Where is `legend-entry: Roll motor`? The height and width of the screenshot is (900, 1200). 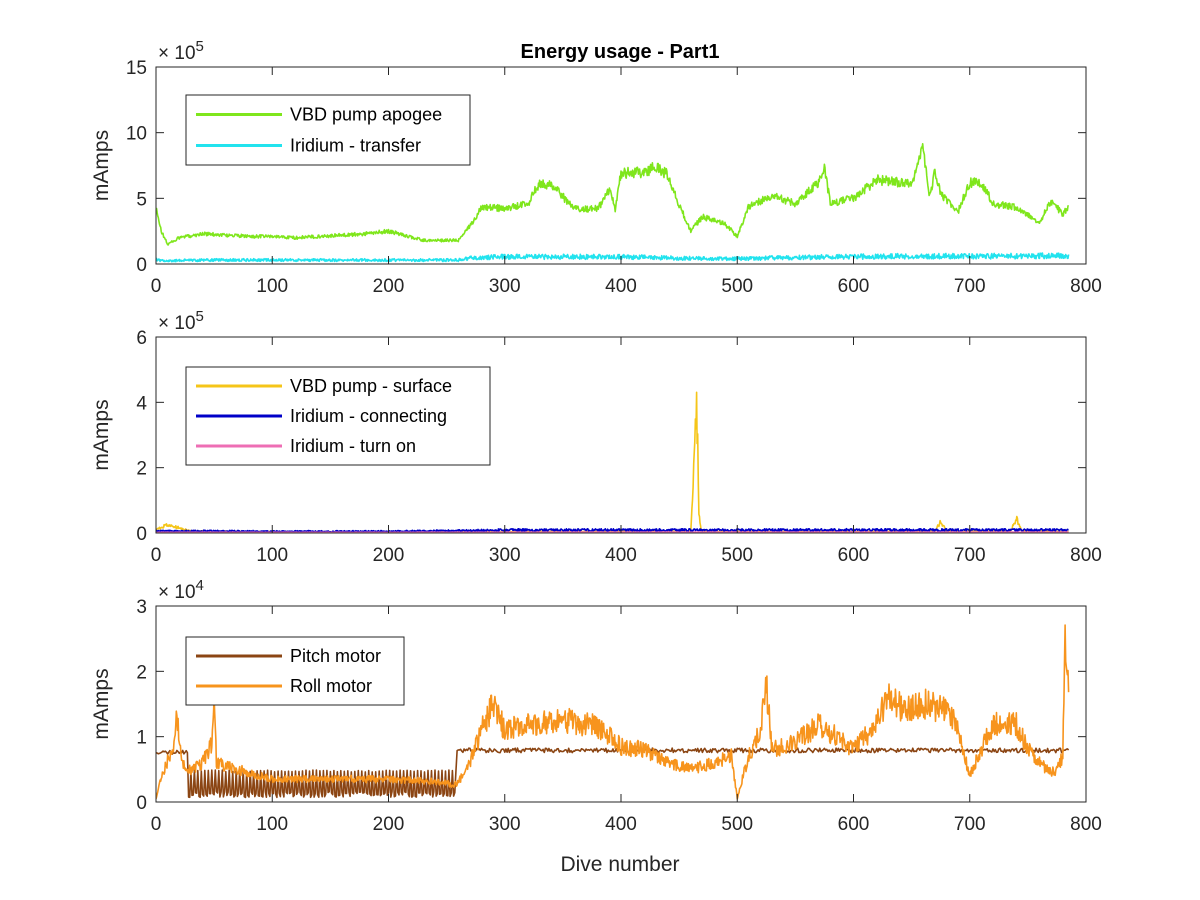 legend-entry: Roll motor is located at coordinates (331, 686).